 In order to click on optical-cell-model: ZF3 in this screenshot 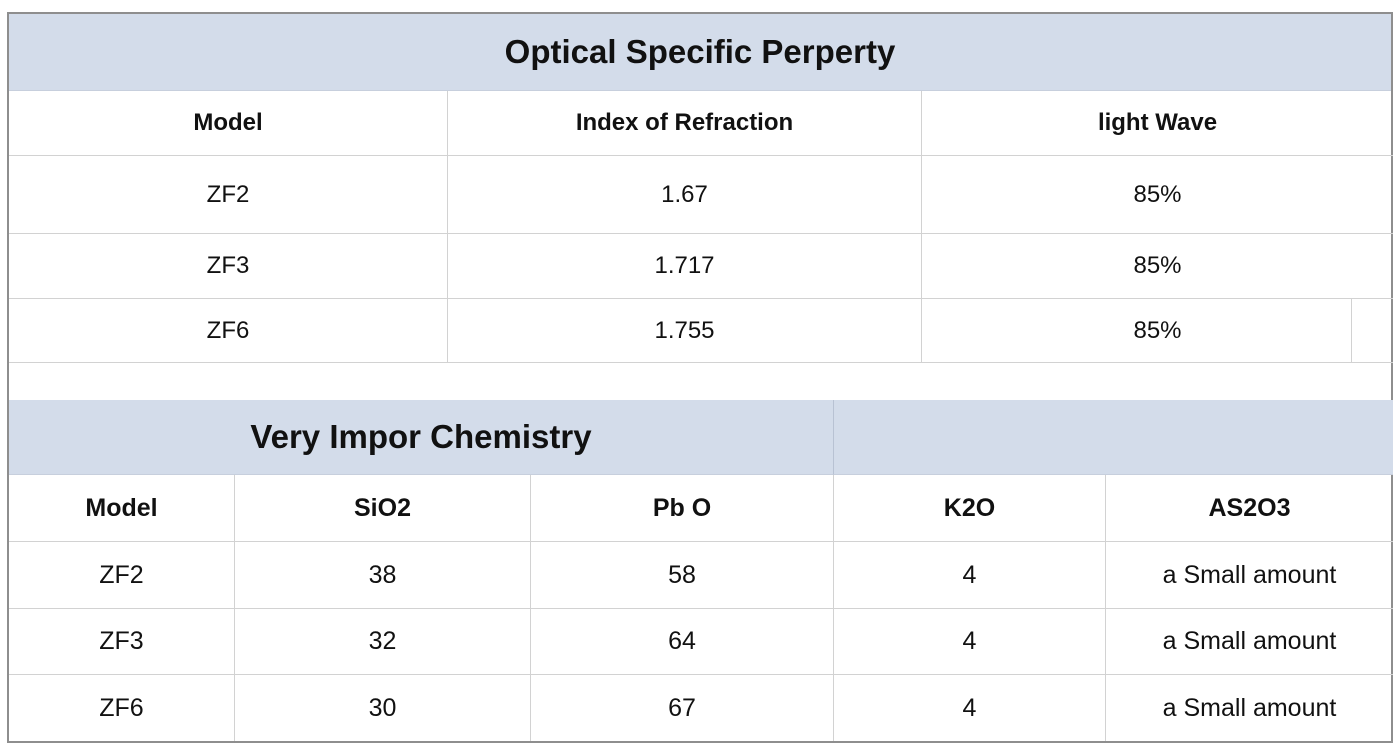, I will do `click(228, 266)`.